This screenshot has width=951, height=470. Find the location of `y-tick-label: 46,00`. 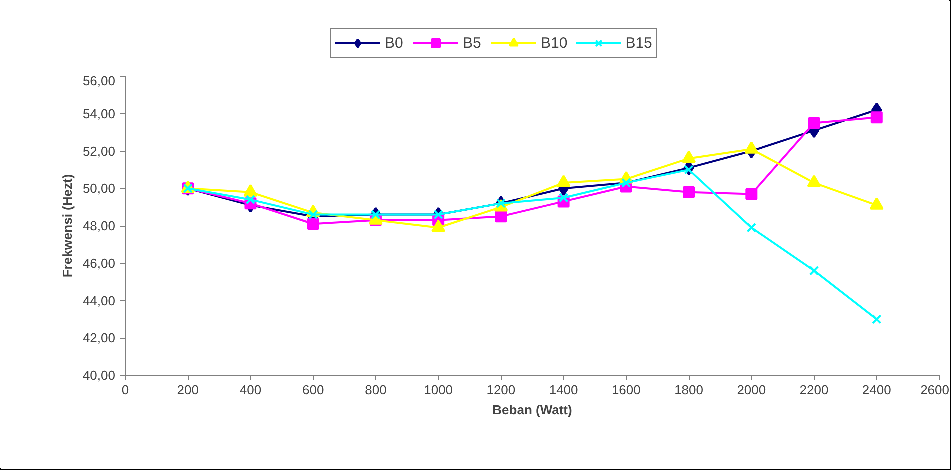

y-tick-label: 46,00 is located at coordinates (99, 263).